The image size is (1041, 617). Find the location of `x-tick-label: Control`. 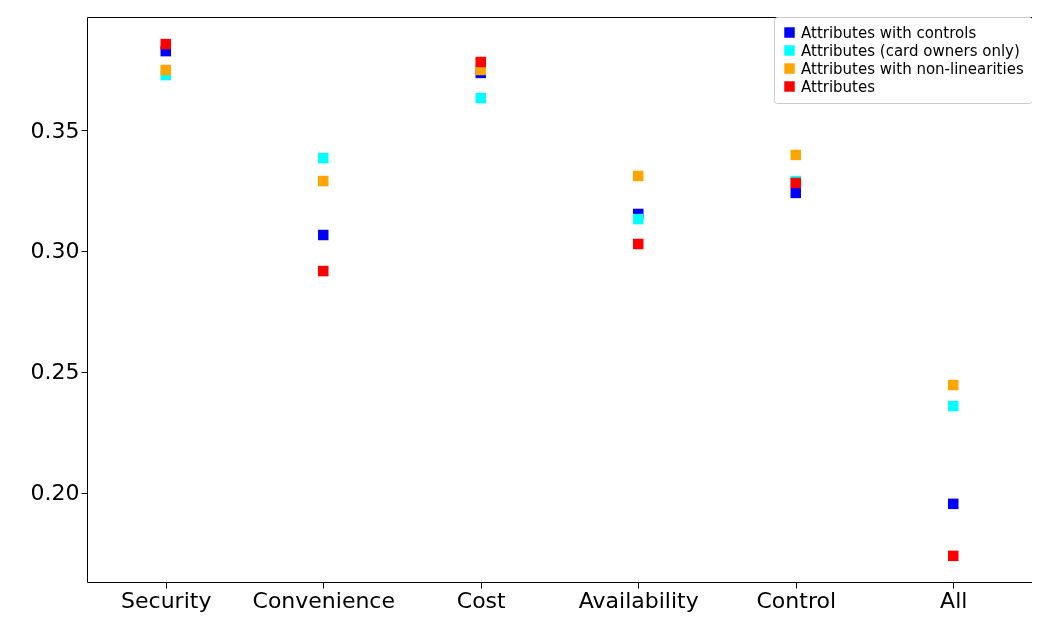

x-tick-label: Control is located at coordinates (796, 600).